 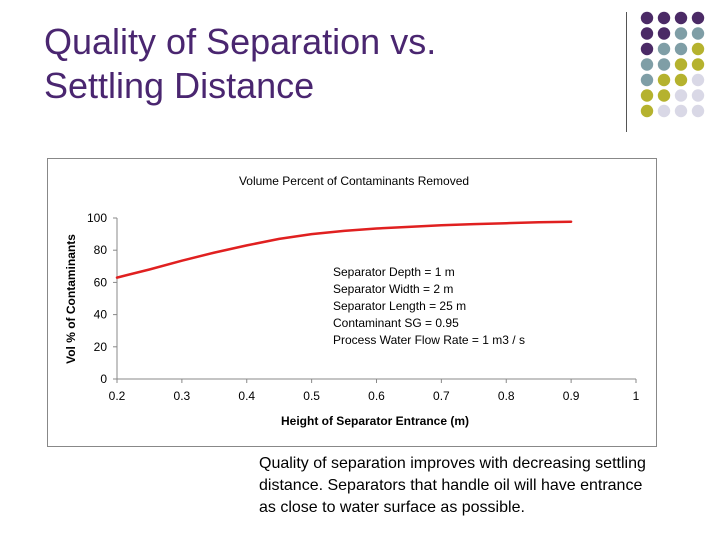 I want to click on y-tick-label: 20, so click(x=101, y=347).